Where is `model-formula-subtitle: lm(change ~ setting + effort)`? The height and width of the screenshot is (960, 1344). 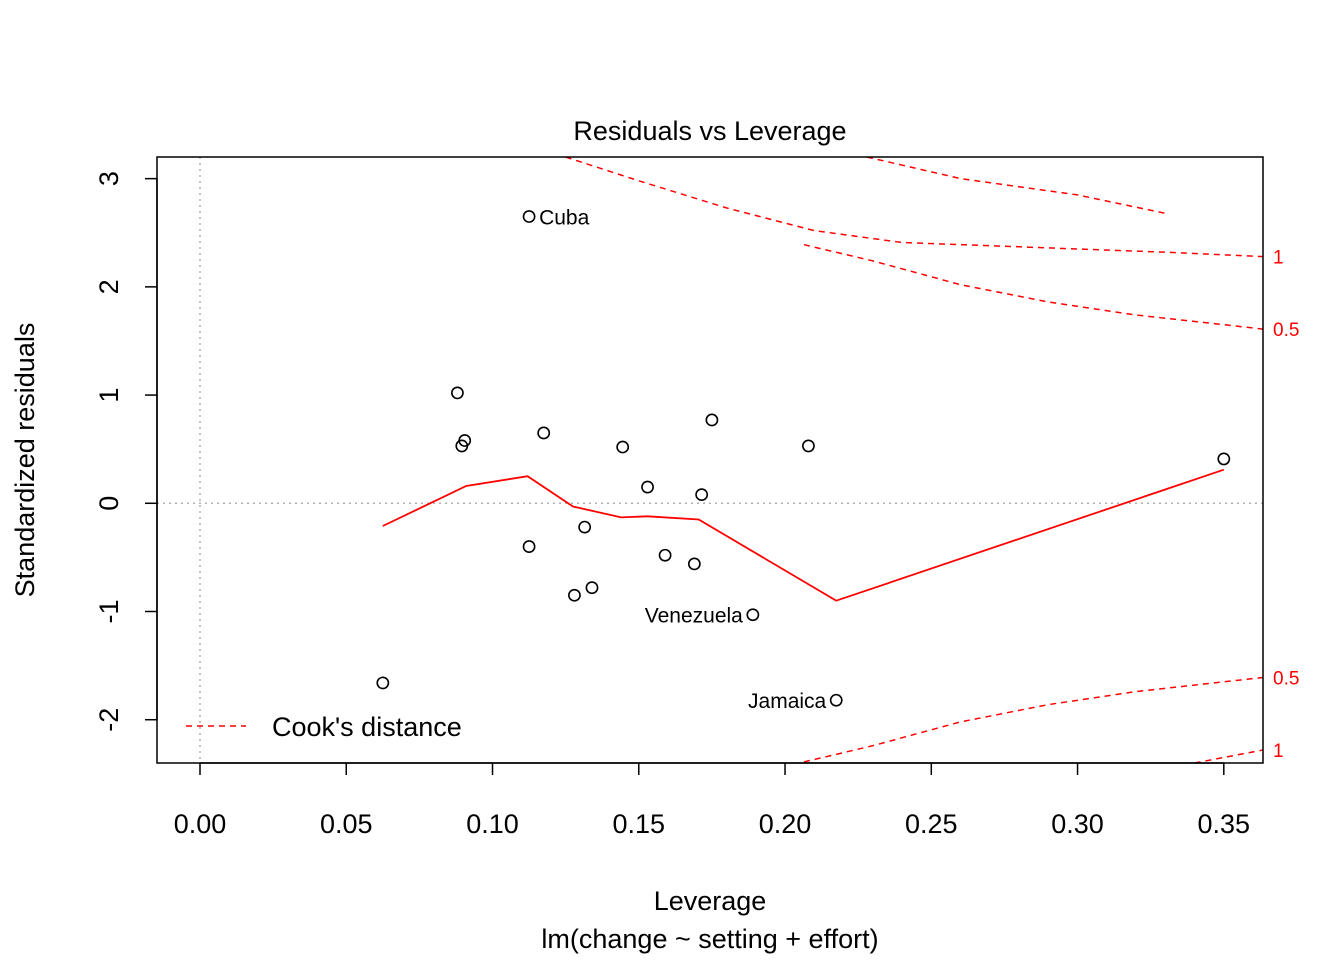 model-formula-subtitle: lm(change ~ setting + effort) is located at coordinates (709, 939).